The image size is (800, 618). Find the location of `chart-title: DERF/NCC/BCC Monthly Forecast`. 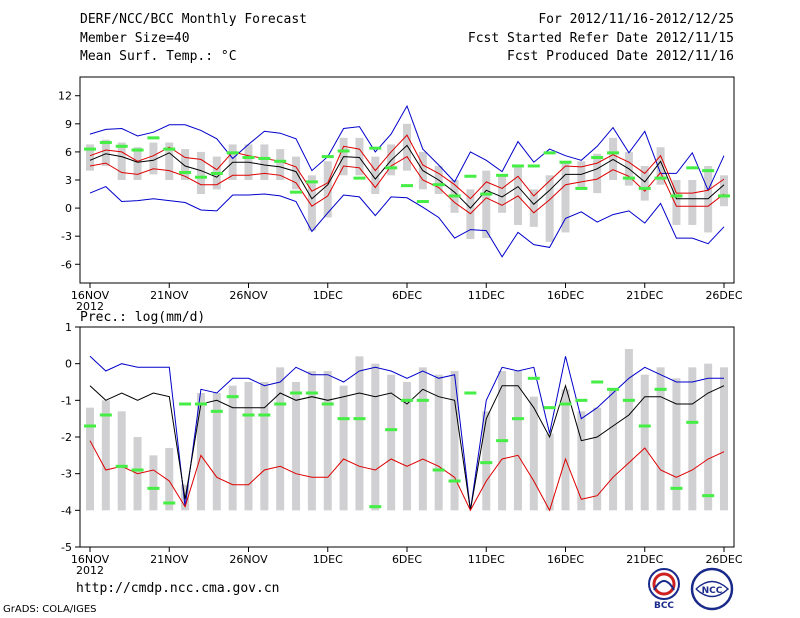

chart-title: DERF/NCC/BCC Monthly Forecast is located at coordinates (193, 19).